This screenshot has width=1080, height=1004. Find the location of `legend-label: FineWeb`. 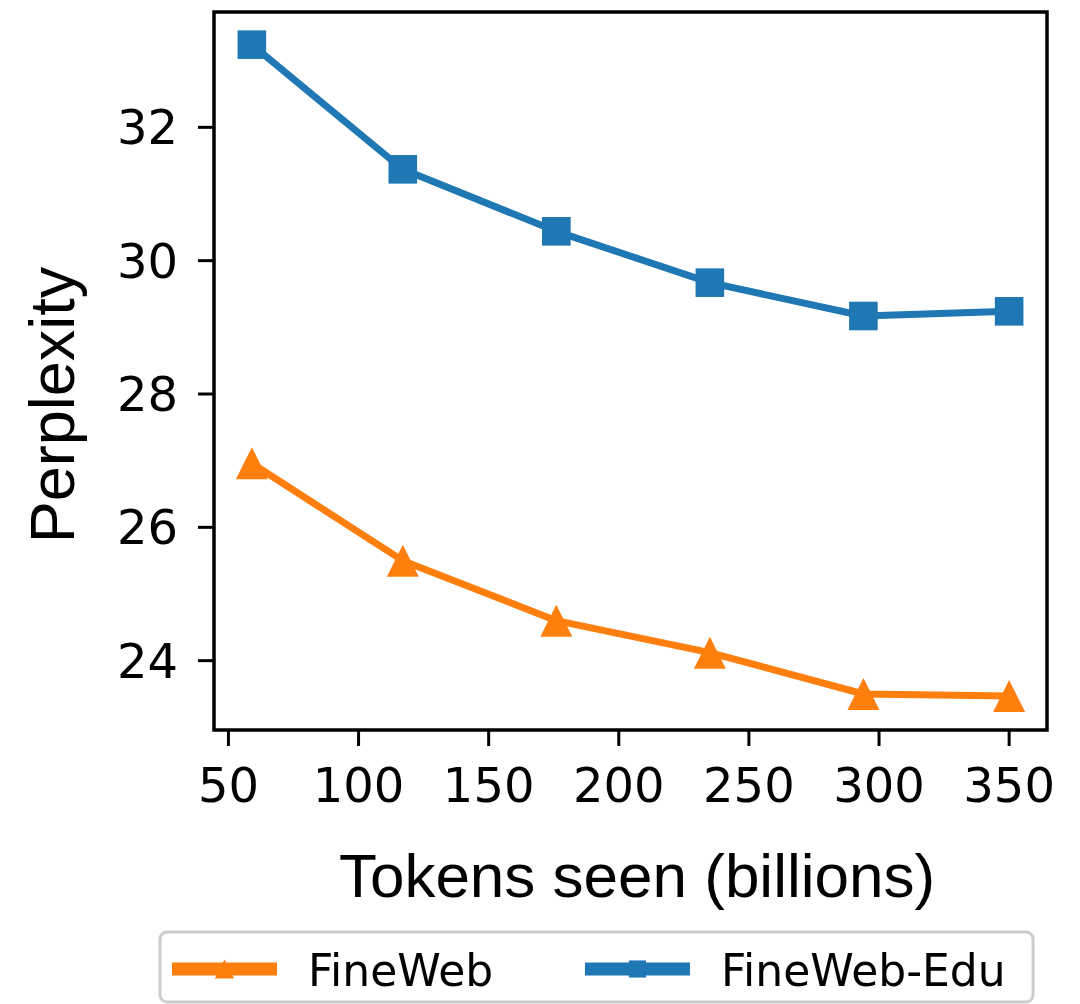

legend-label: FineWeb is located at coordinates (401, 970).